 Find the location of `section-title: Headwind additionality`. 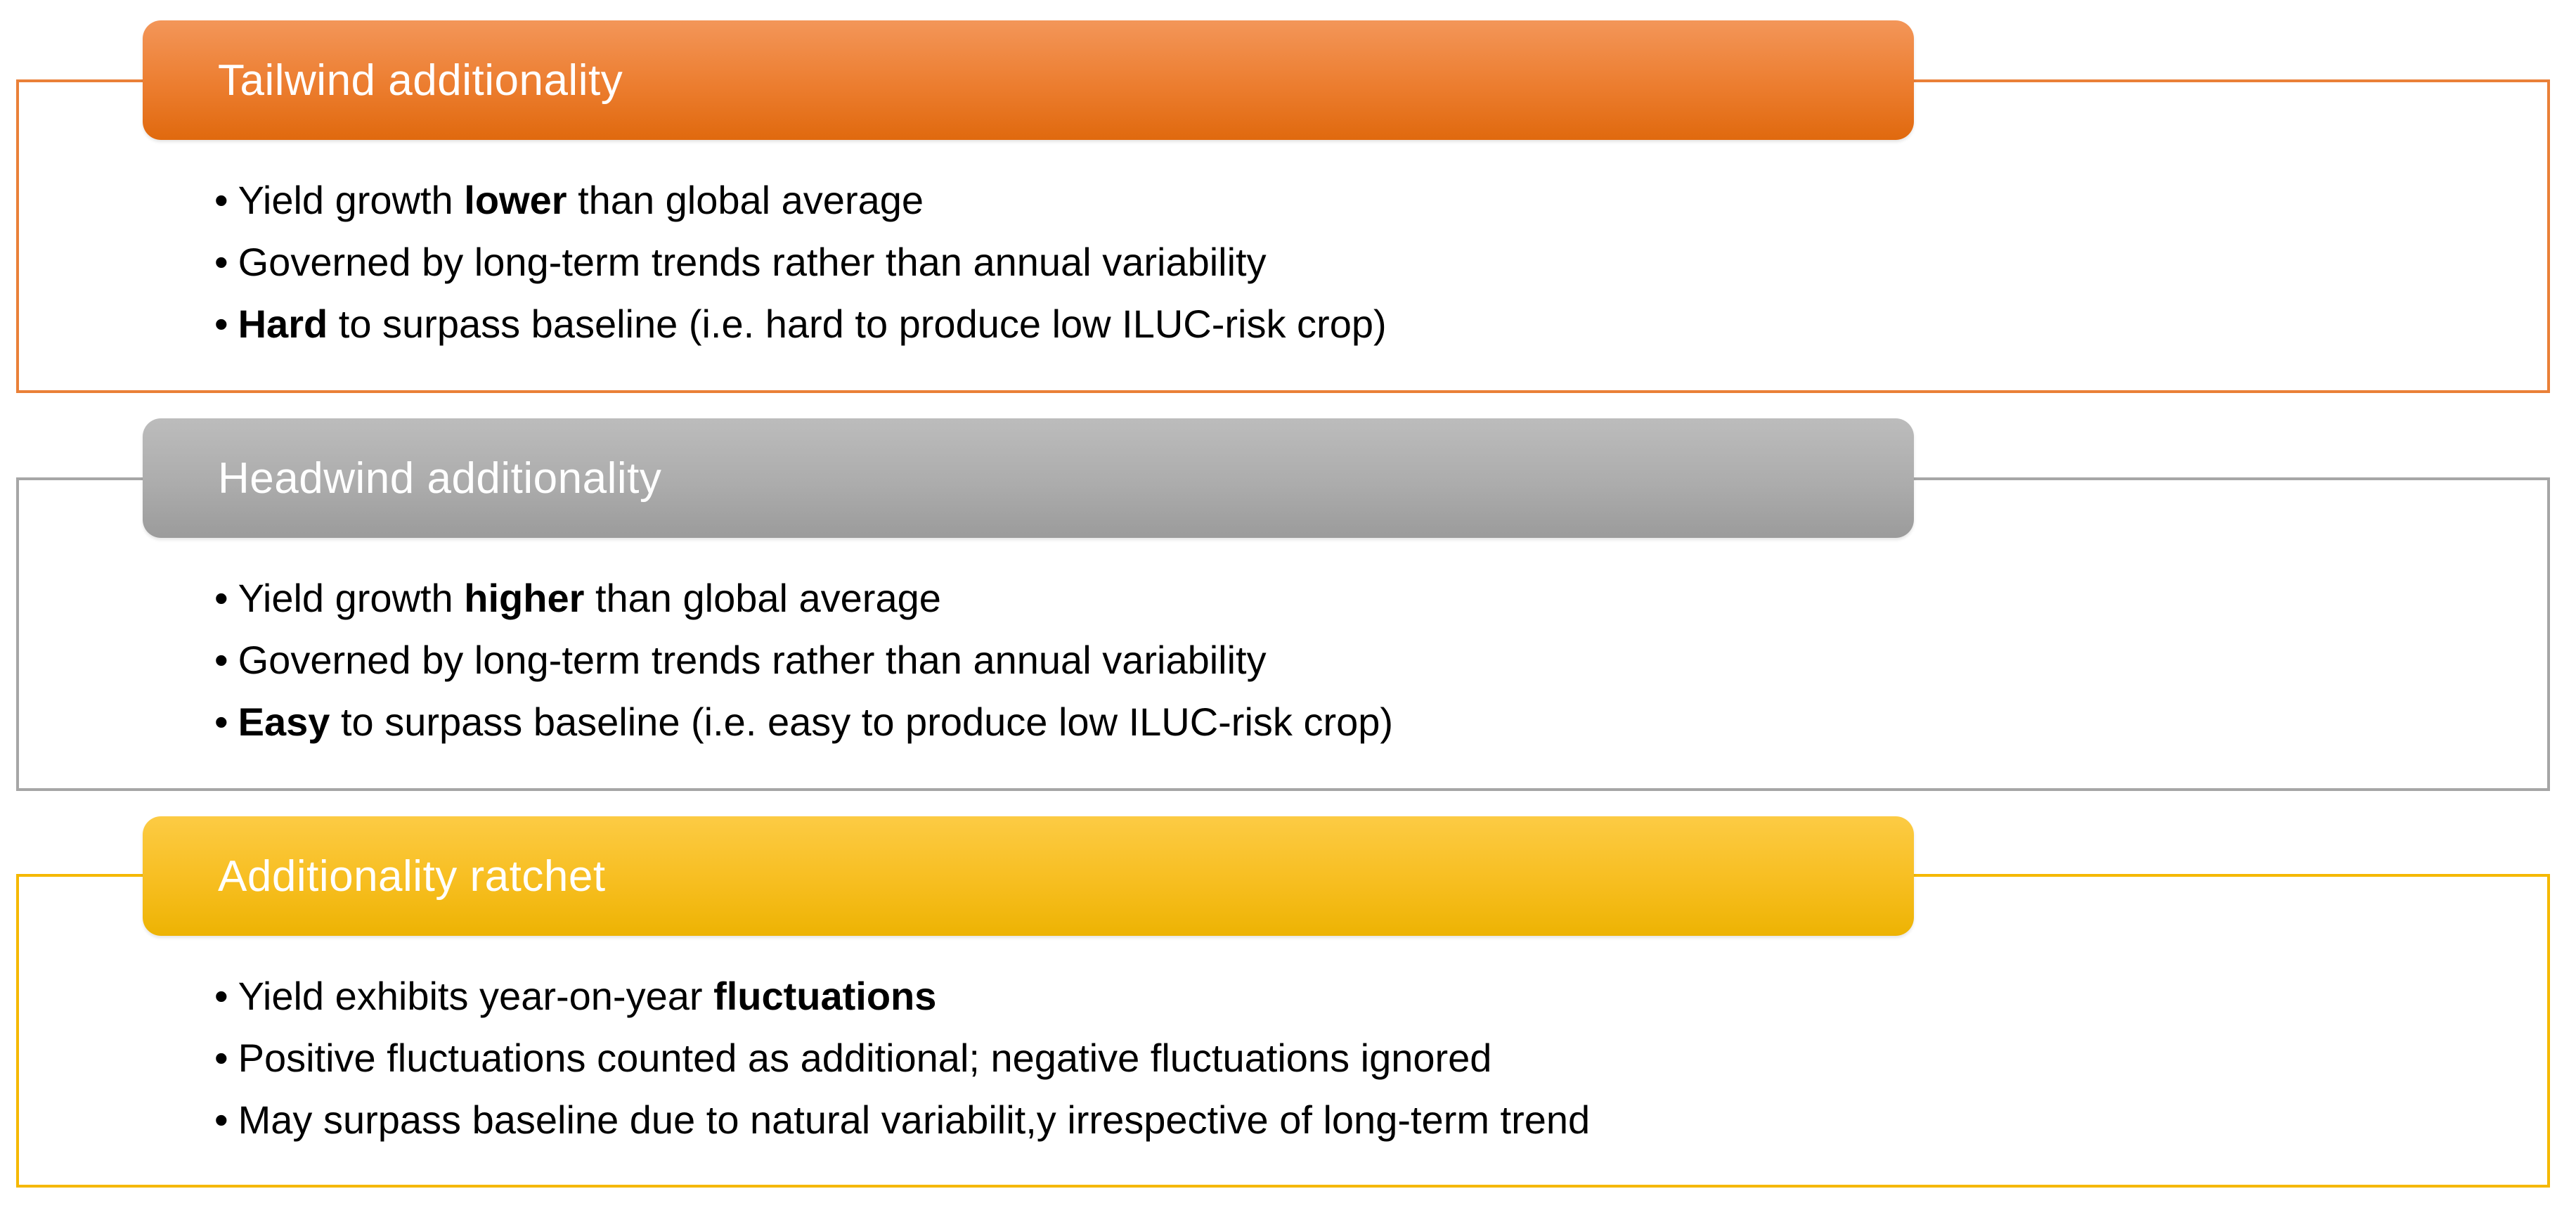

section-title: Headwind additionality is located at coordinates (440, 479).